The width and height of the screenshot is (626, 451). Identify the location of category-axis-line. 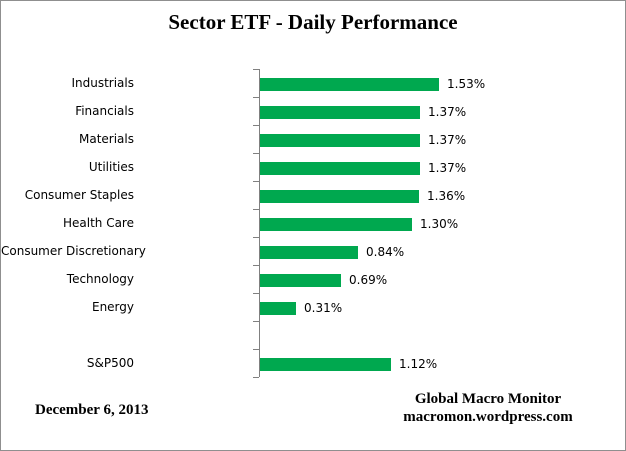
(259, 223).